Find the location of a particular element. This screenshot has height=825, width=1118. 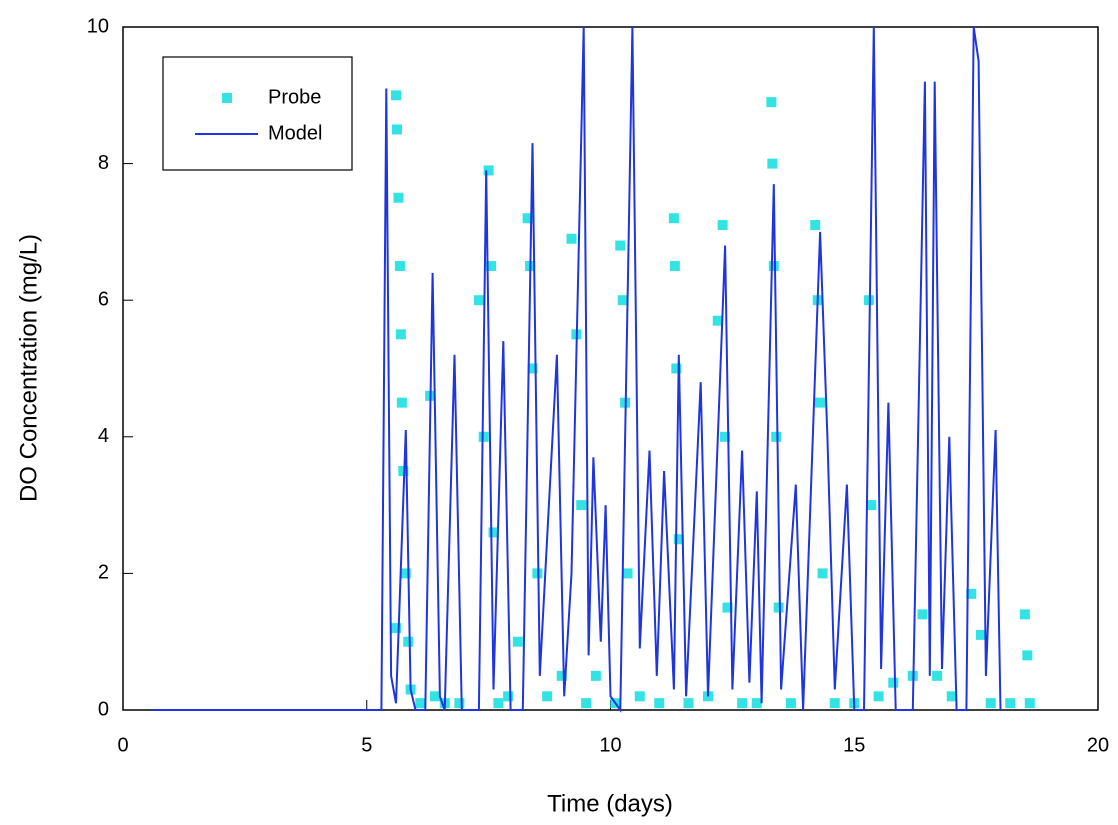

x-tick-label: 10 is located at coordinates (610, 745).